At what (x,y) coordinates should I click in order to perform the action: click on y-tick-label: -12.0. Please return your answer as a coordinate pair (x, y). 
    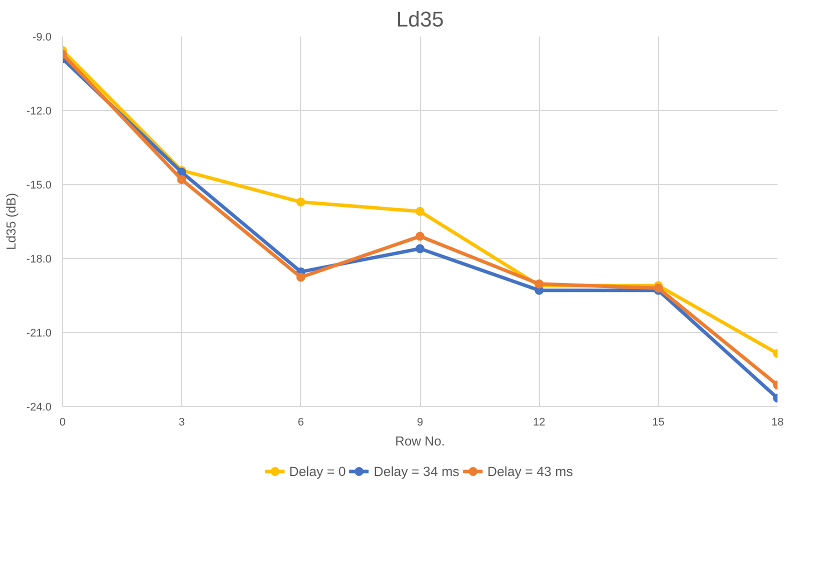
    Looking at the image, I should click on (39, 112).